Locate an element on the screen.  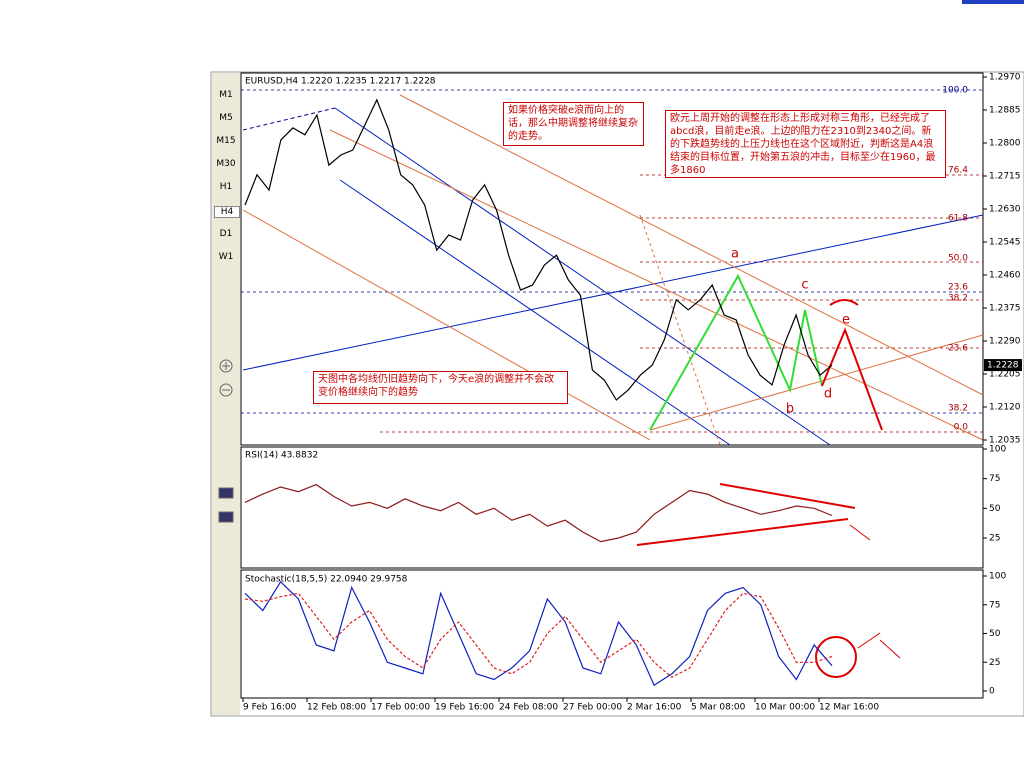
price-label: 1.2375 is located at coordinates (1005, 309).